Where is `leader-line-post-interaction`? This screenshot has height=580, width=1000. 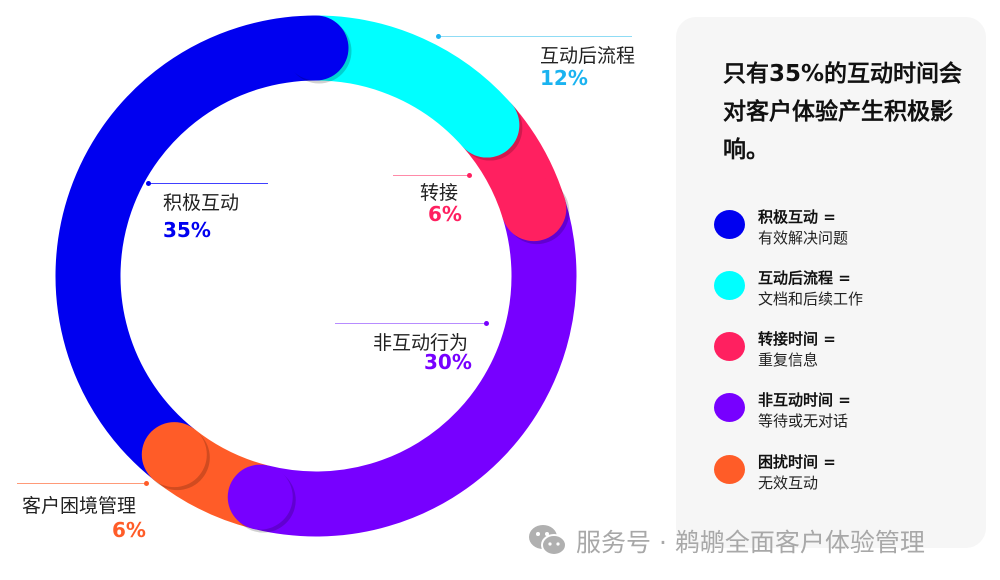
leader-line-post-interaction is located at coordinates (534, 36).